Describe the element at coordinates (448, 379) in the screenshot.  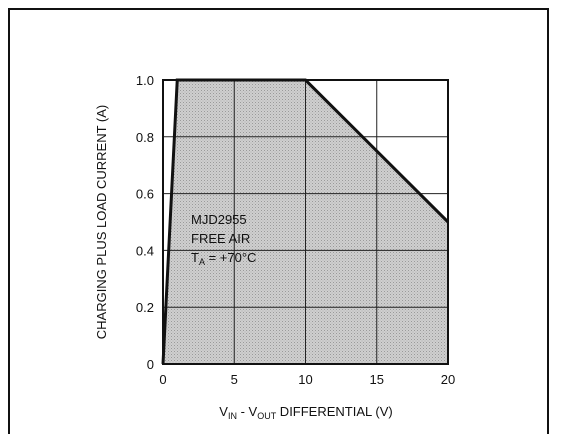
I see `x-tick-label: 20` at that location.